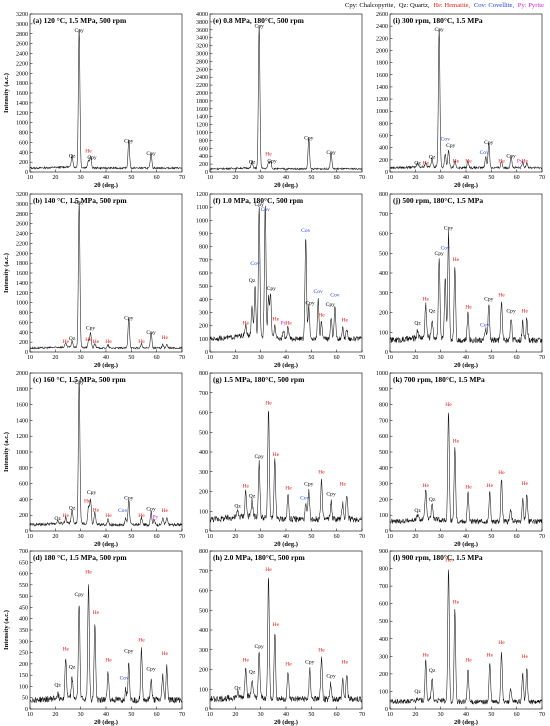 The height and width of the screenshot is (726, 550). What do you see at coordinates (542, 178) in the screenshot?
I see `x-tick-label: 70` at bounding box center [542, 178].